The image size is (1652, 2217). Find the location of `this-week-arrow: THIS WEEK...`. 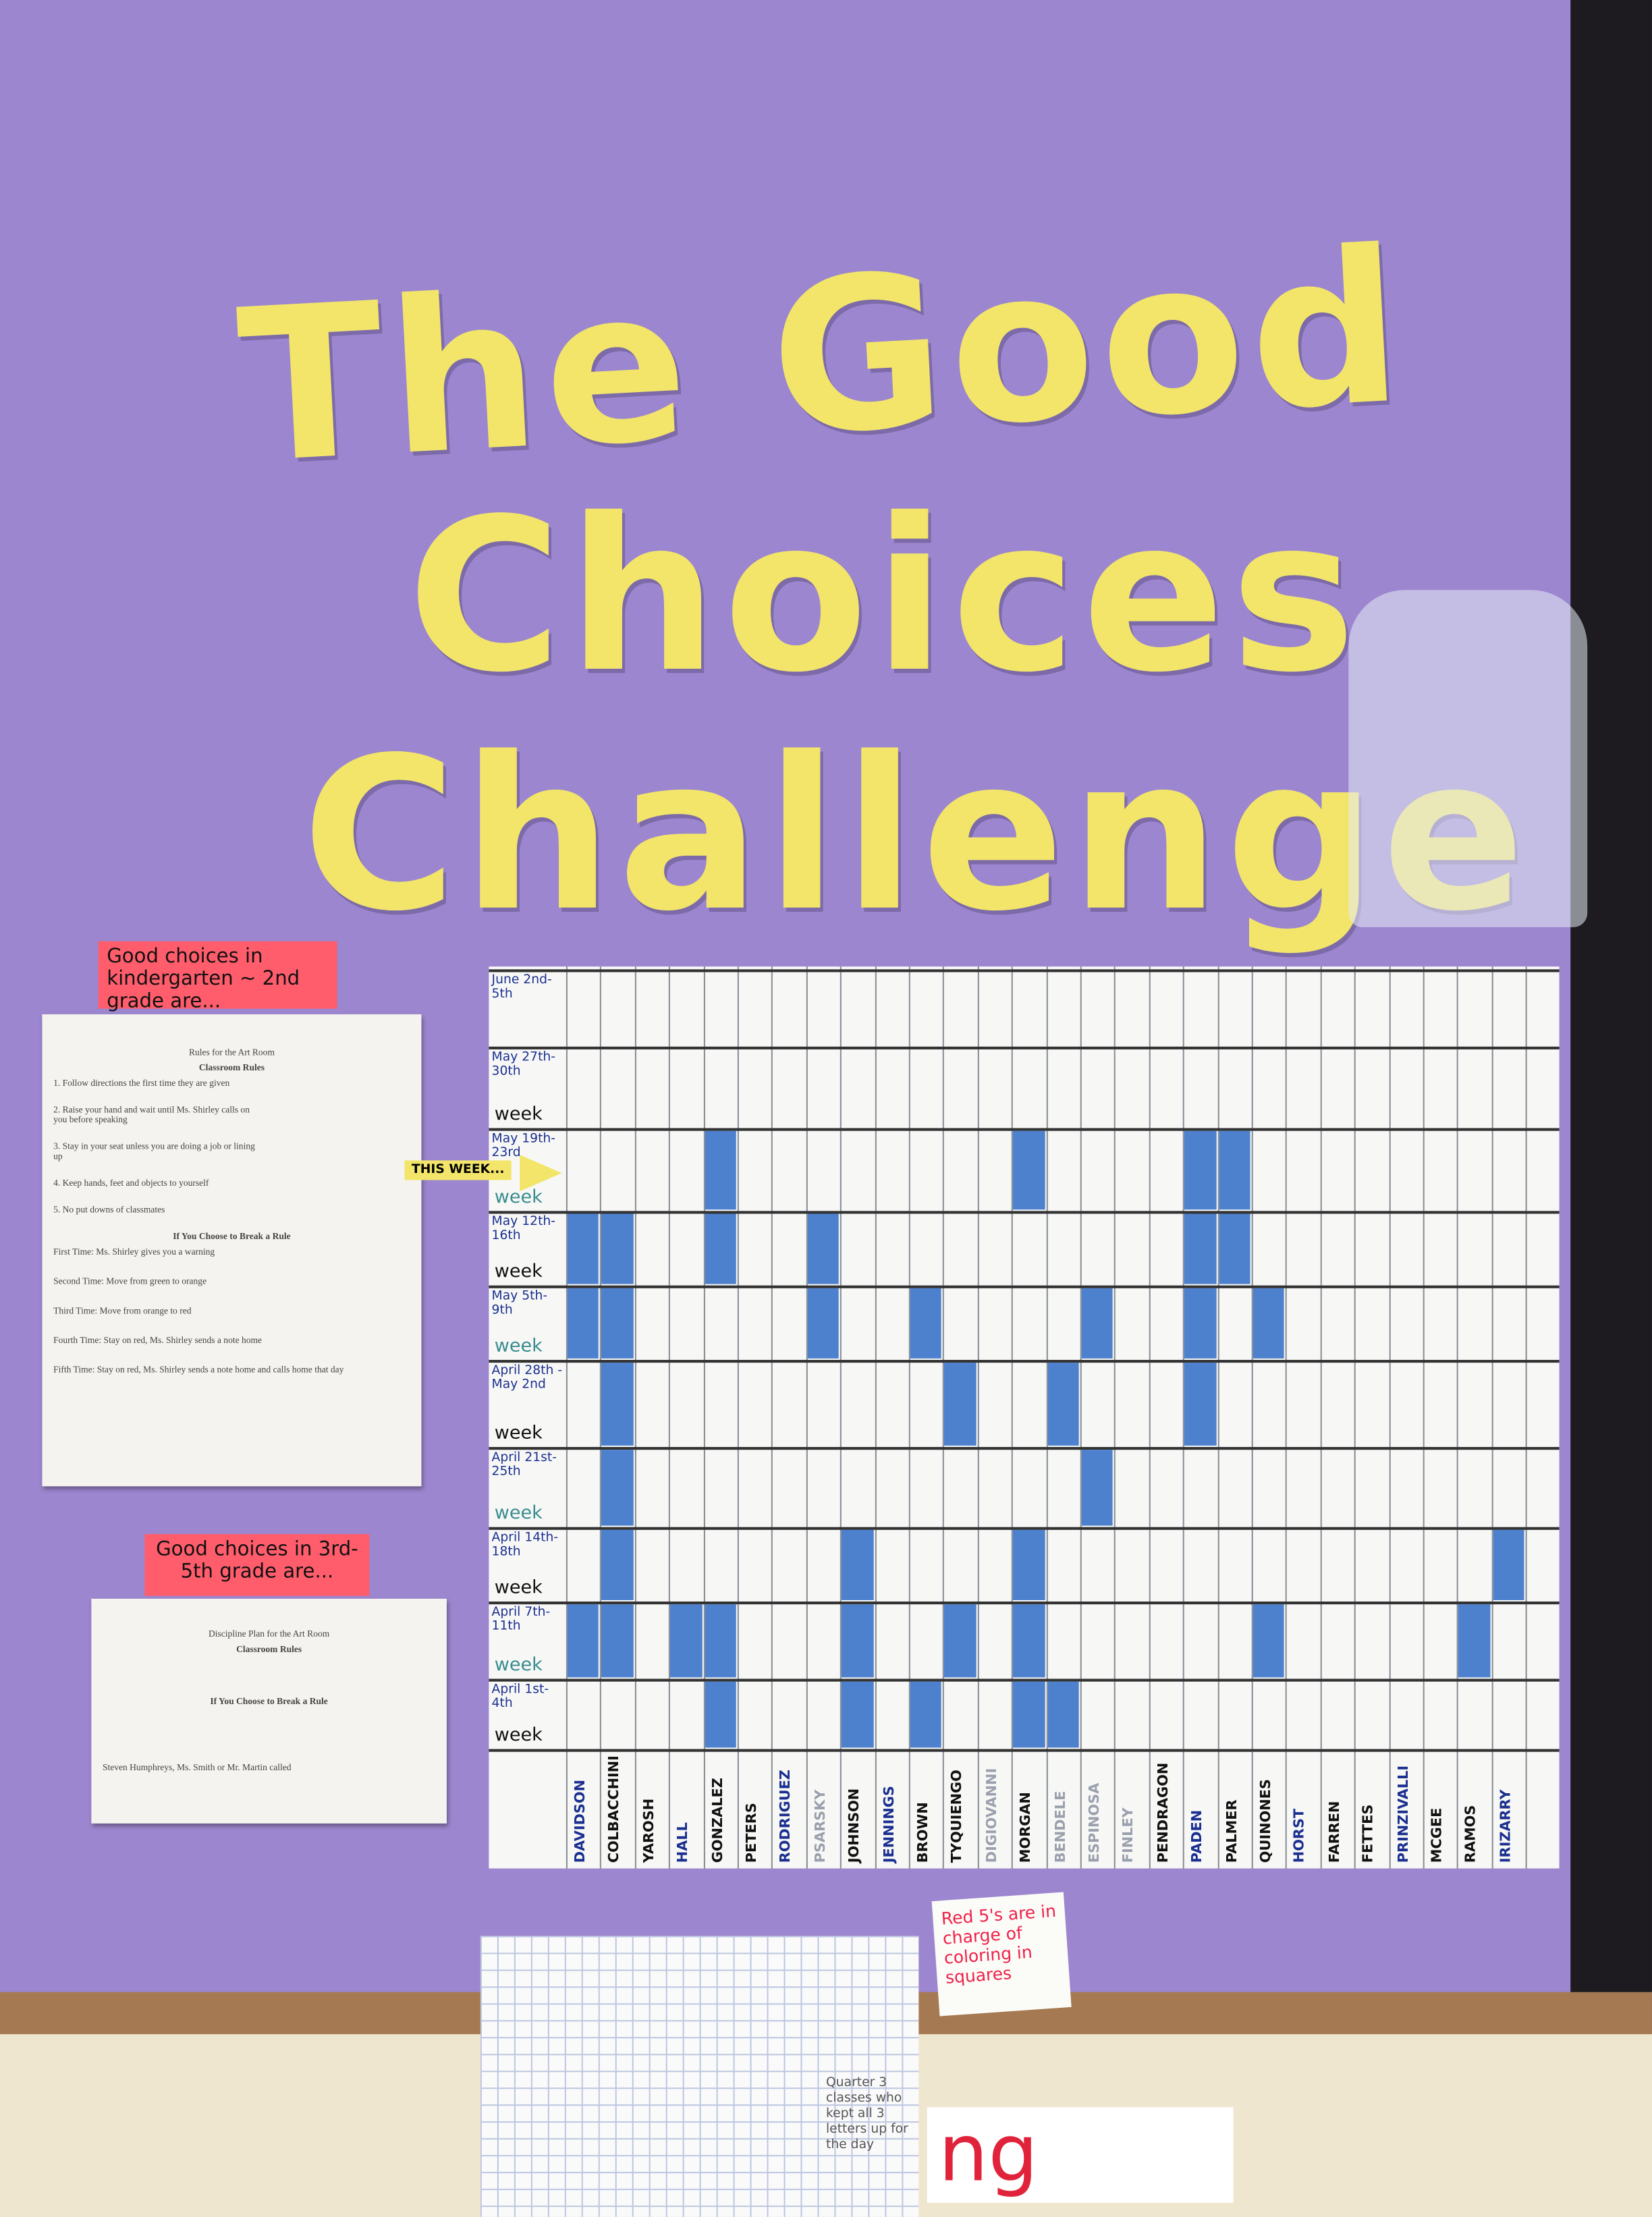

this-week-arrow: THIS WEEK... is located at coordinates (458, 1170).